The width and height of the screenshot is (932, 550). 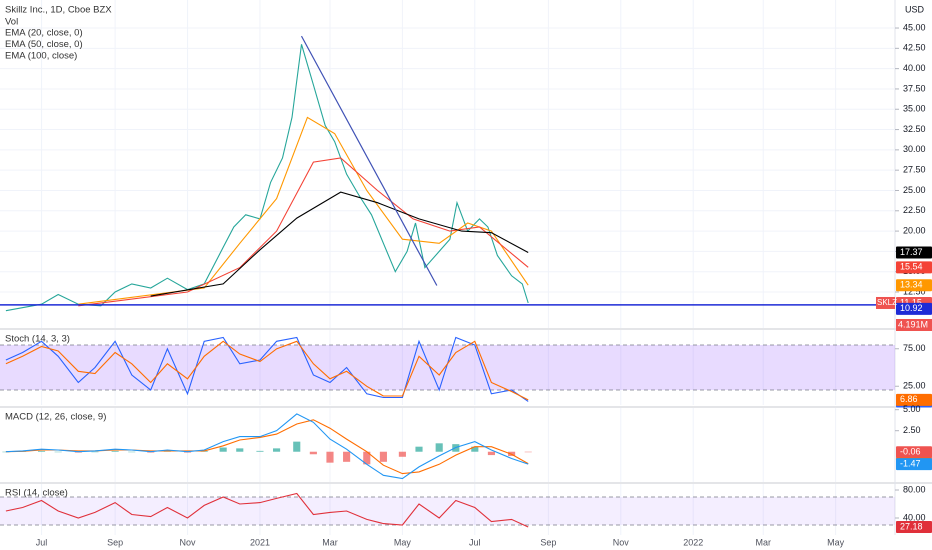 I want to click on currency: USD, so click(x=915, y=9).